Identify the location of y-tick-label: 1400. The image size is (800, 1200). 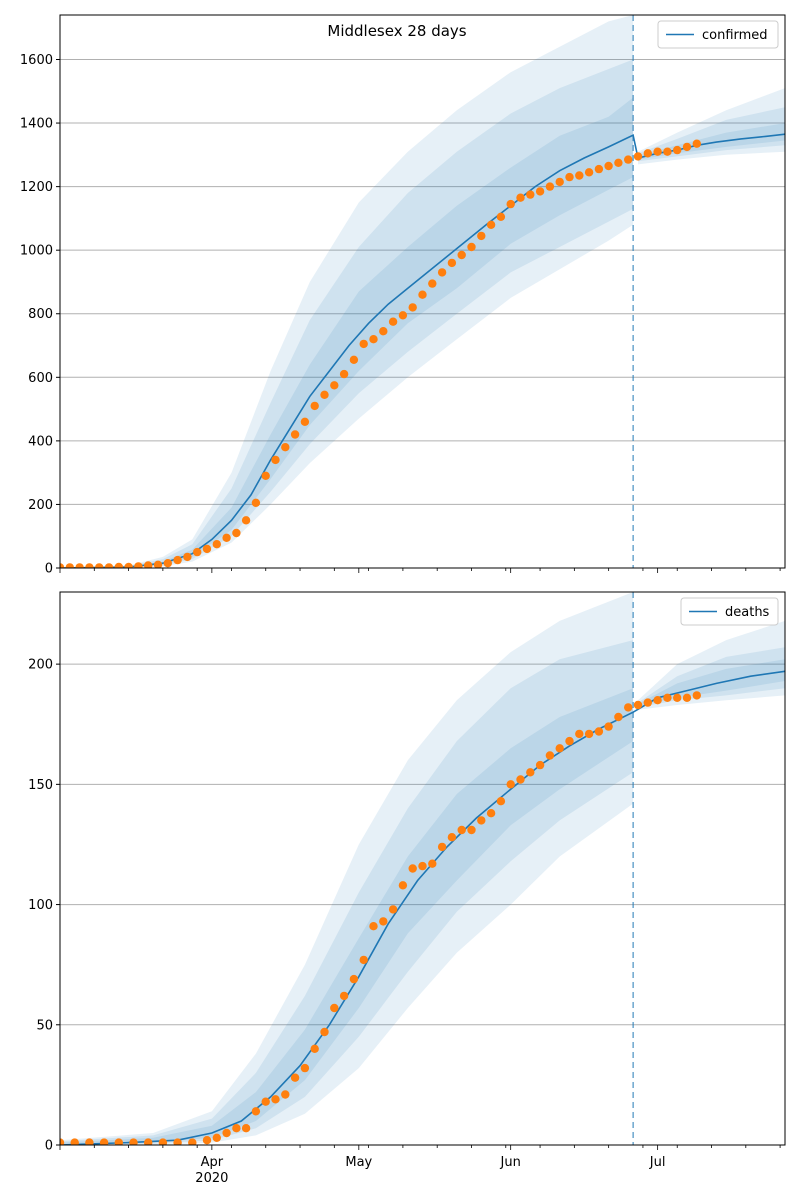
(36, 124).